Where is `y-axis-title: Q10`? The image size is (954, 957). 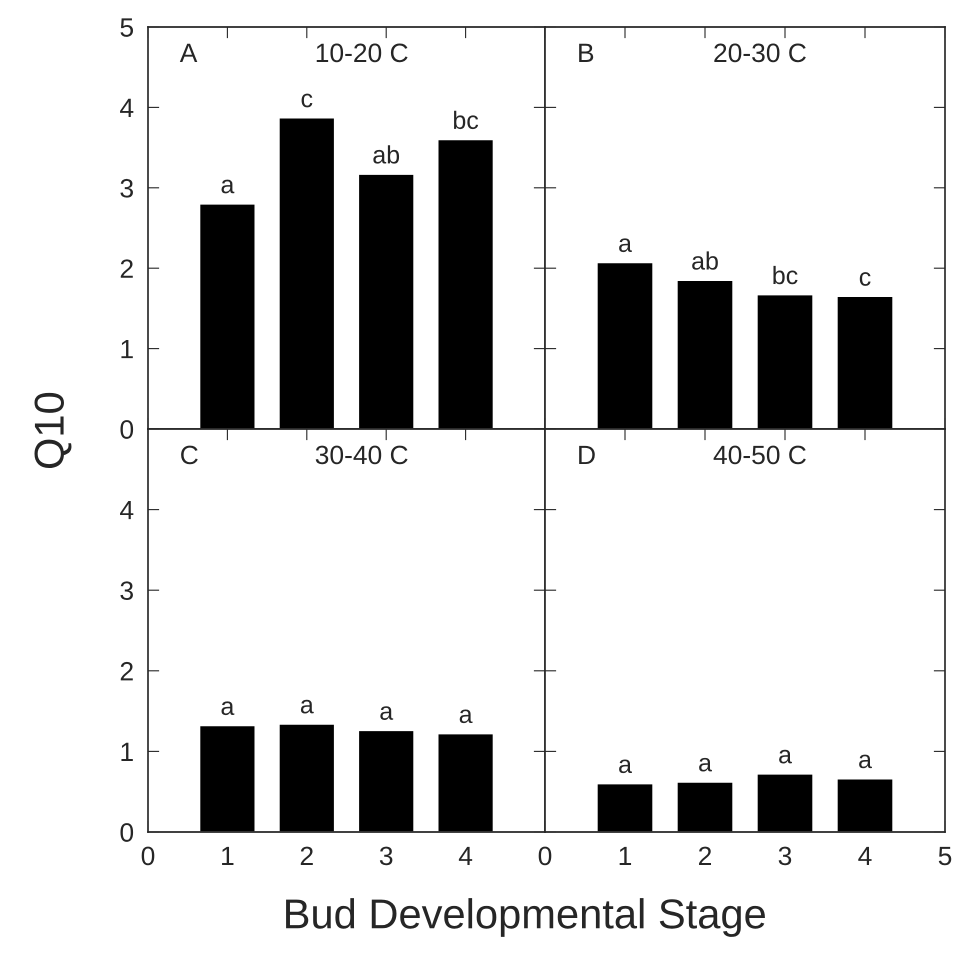 y-axis-title: Q10 is located at coordinates (53, 430).